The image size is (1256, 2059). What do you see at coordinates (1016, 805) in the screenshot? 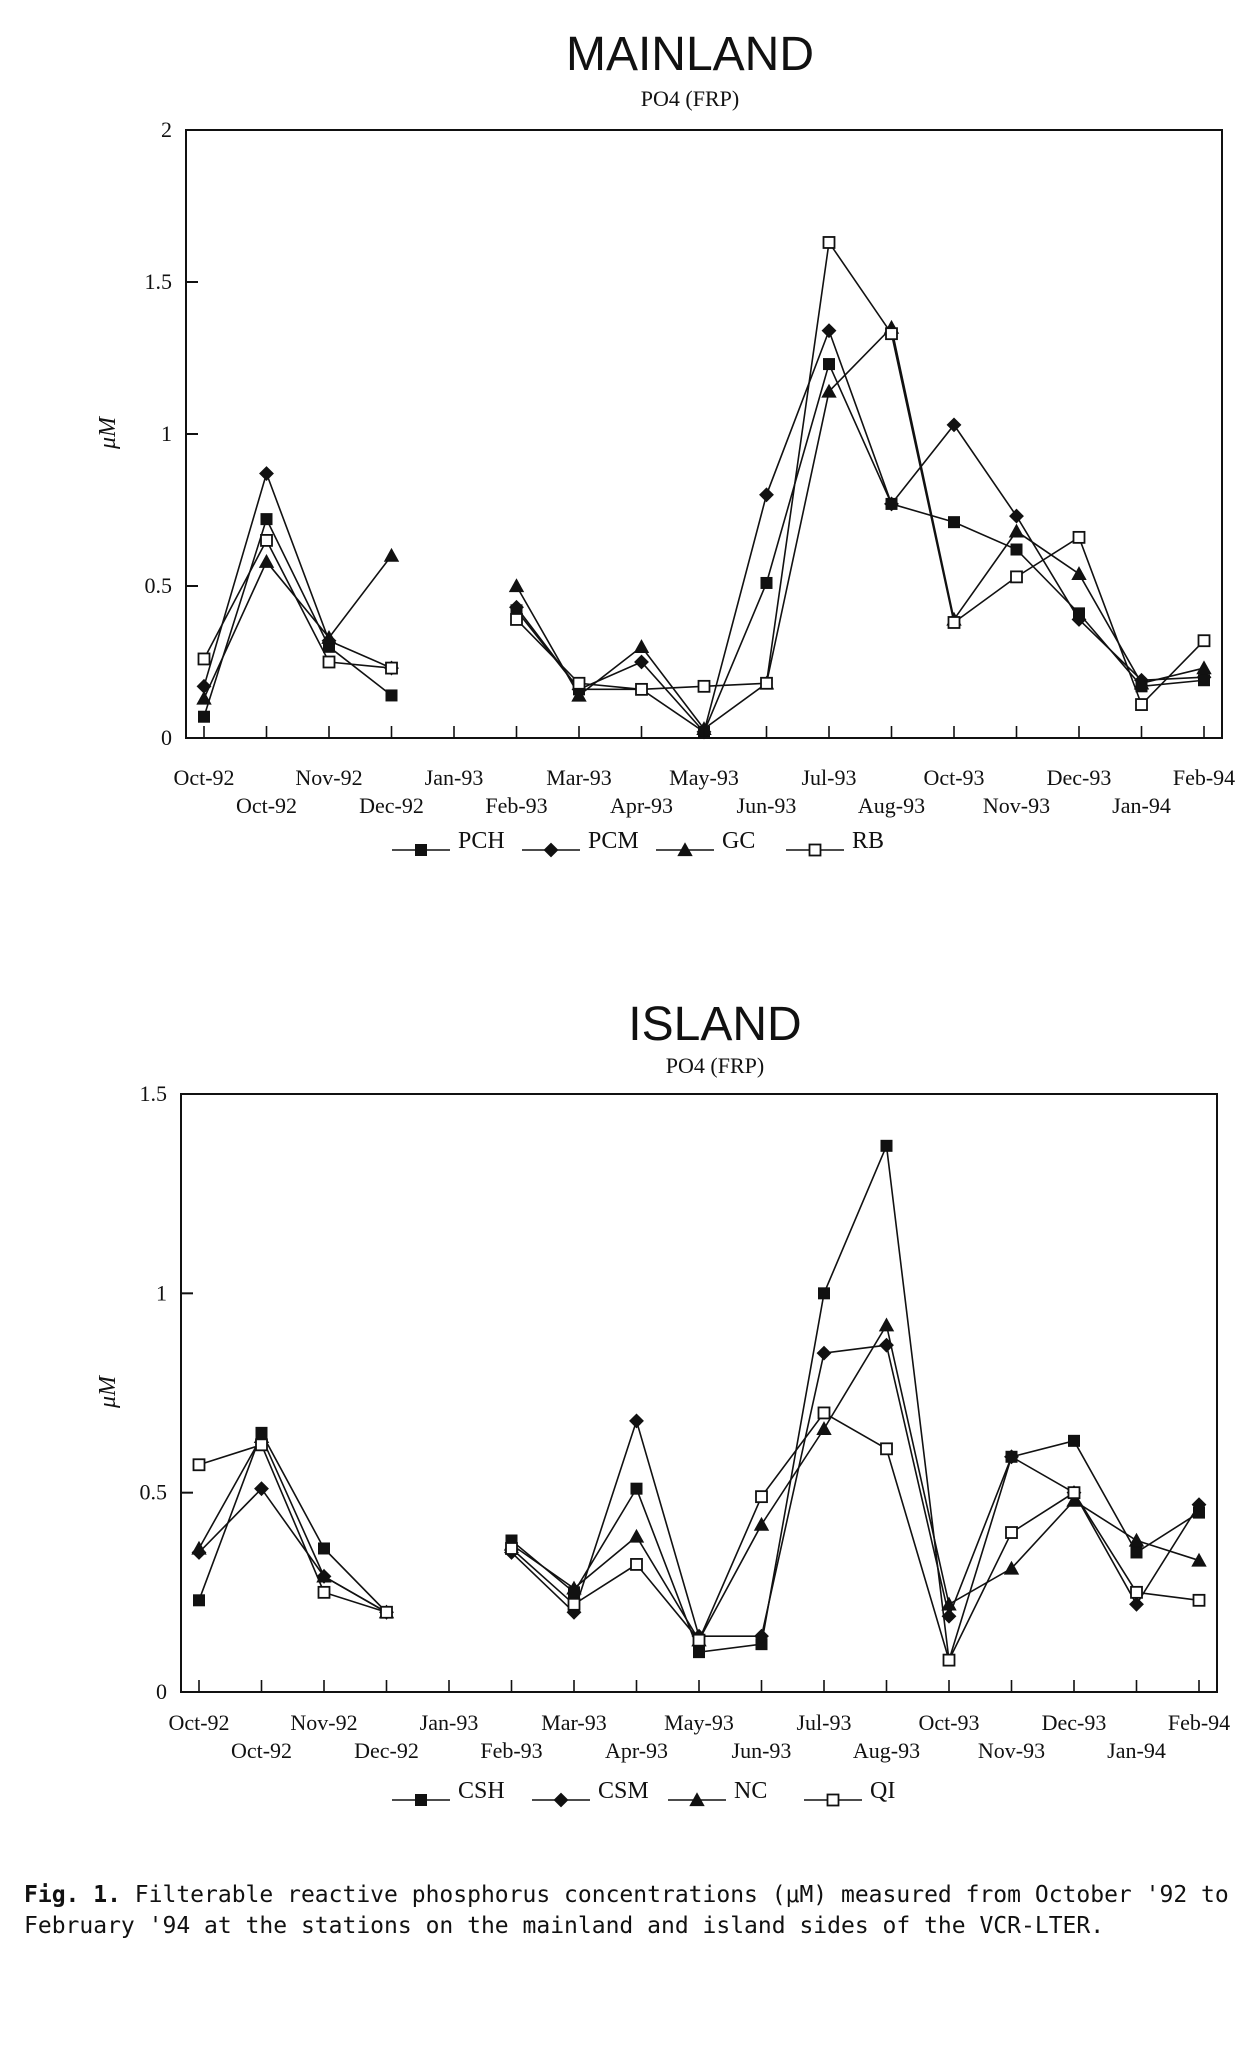
I see `x-tick-label: Nov-93` at bounding box center [1016, 805].